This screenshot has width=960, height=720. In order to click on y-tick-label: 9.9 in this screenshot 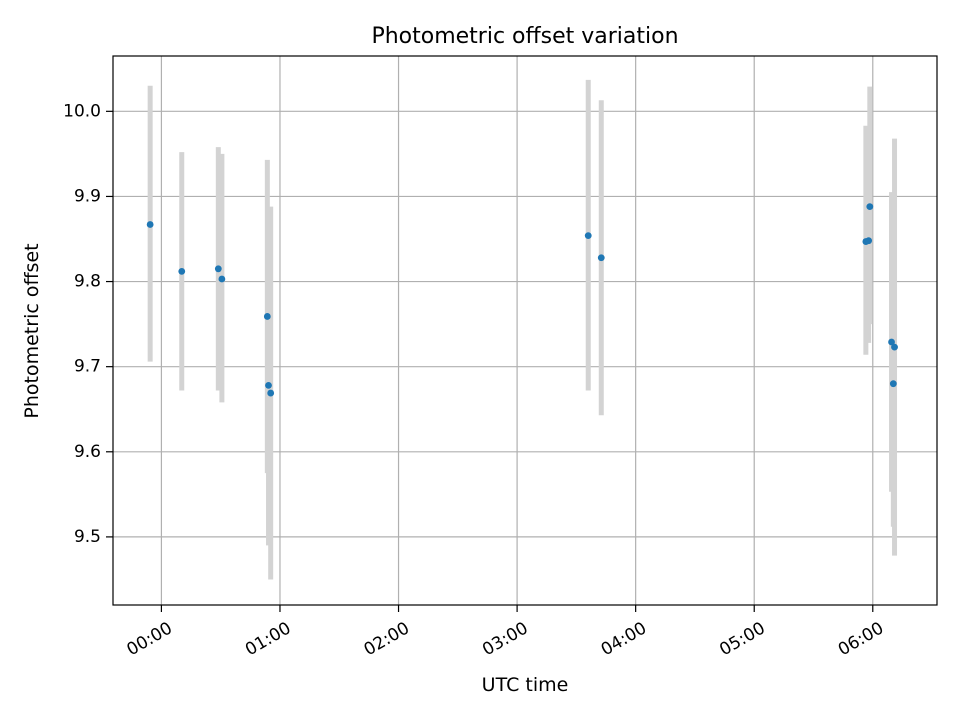, I will do `click(87, 196)`.